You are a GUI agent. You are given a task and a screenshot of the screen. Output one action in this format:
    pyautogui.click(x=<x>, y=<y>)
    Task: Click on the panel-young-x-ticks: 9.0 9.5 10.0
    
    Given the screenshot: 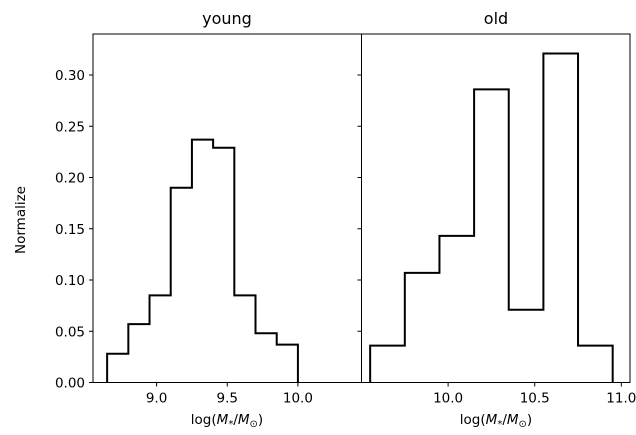 What is the action you would take?
    pyautogui.click(x=229, y=394)
    